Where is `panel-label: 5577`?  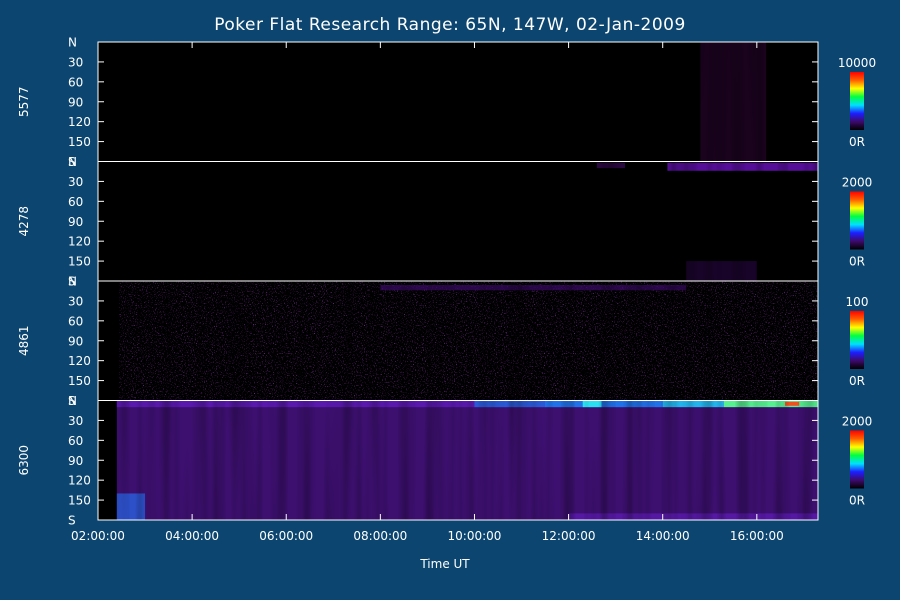 panel-label: 5577 is located at coordinates (24, 101).